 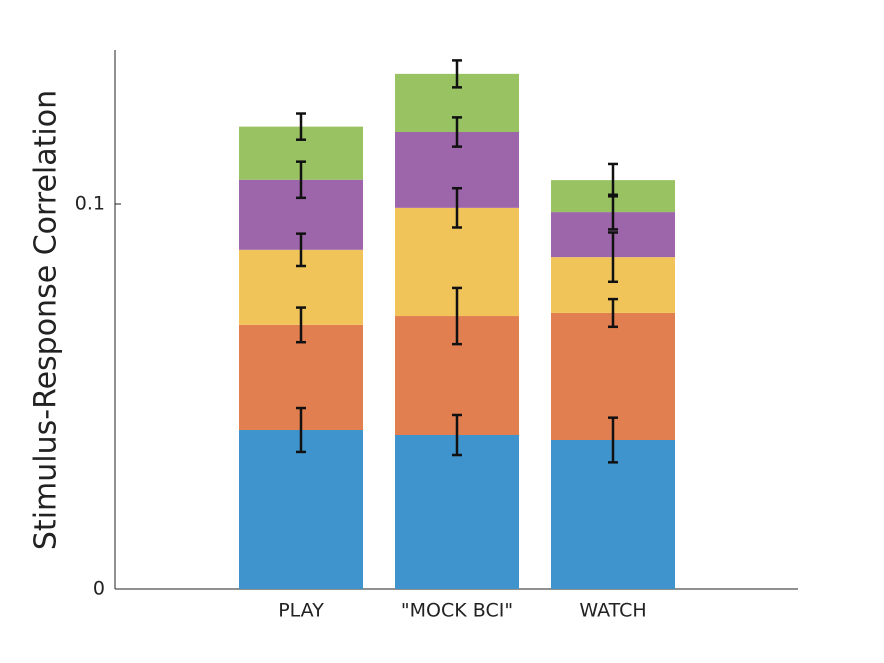 I want to click on y-axis-label: Stimulus-Response Correlation, so click(x=46, y=320).